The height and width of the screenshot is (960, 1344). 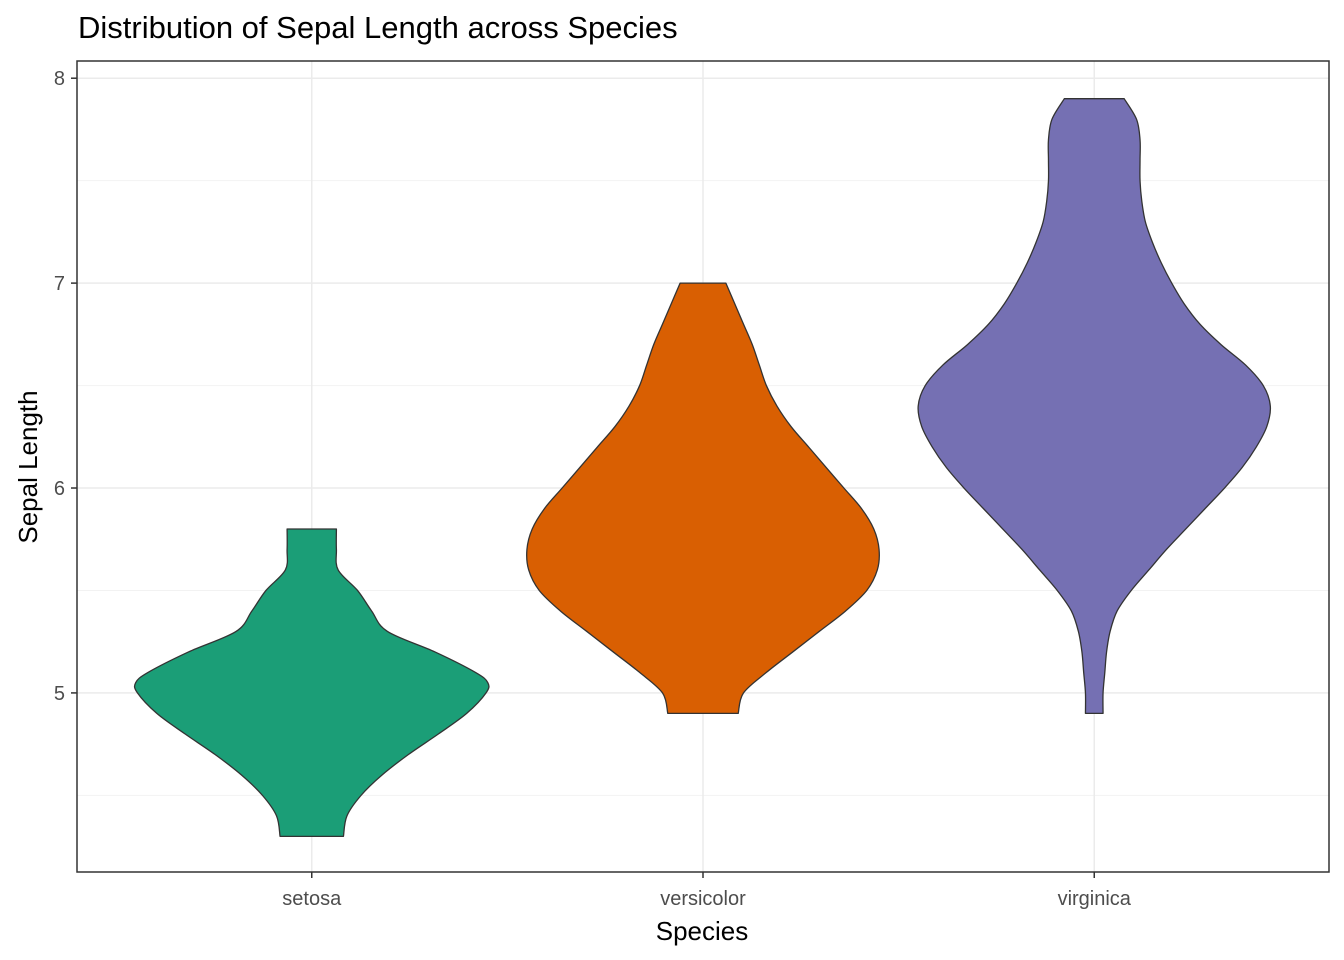 What do you see at coordinates (59, 284) in the screenshot?
I see `y-tick-label: 7` at bounding box center [59, 284].